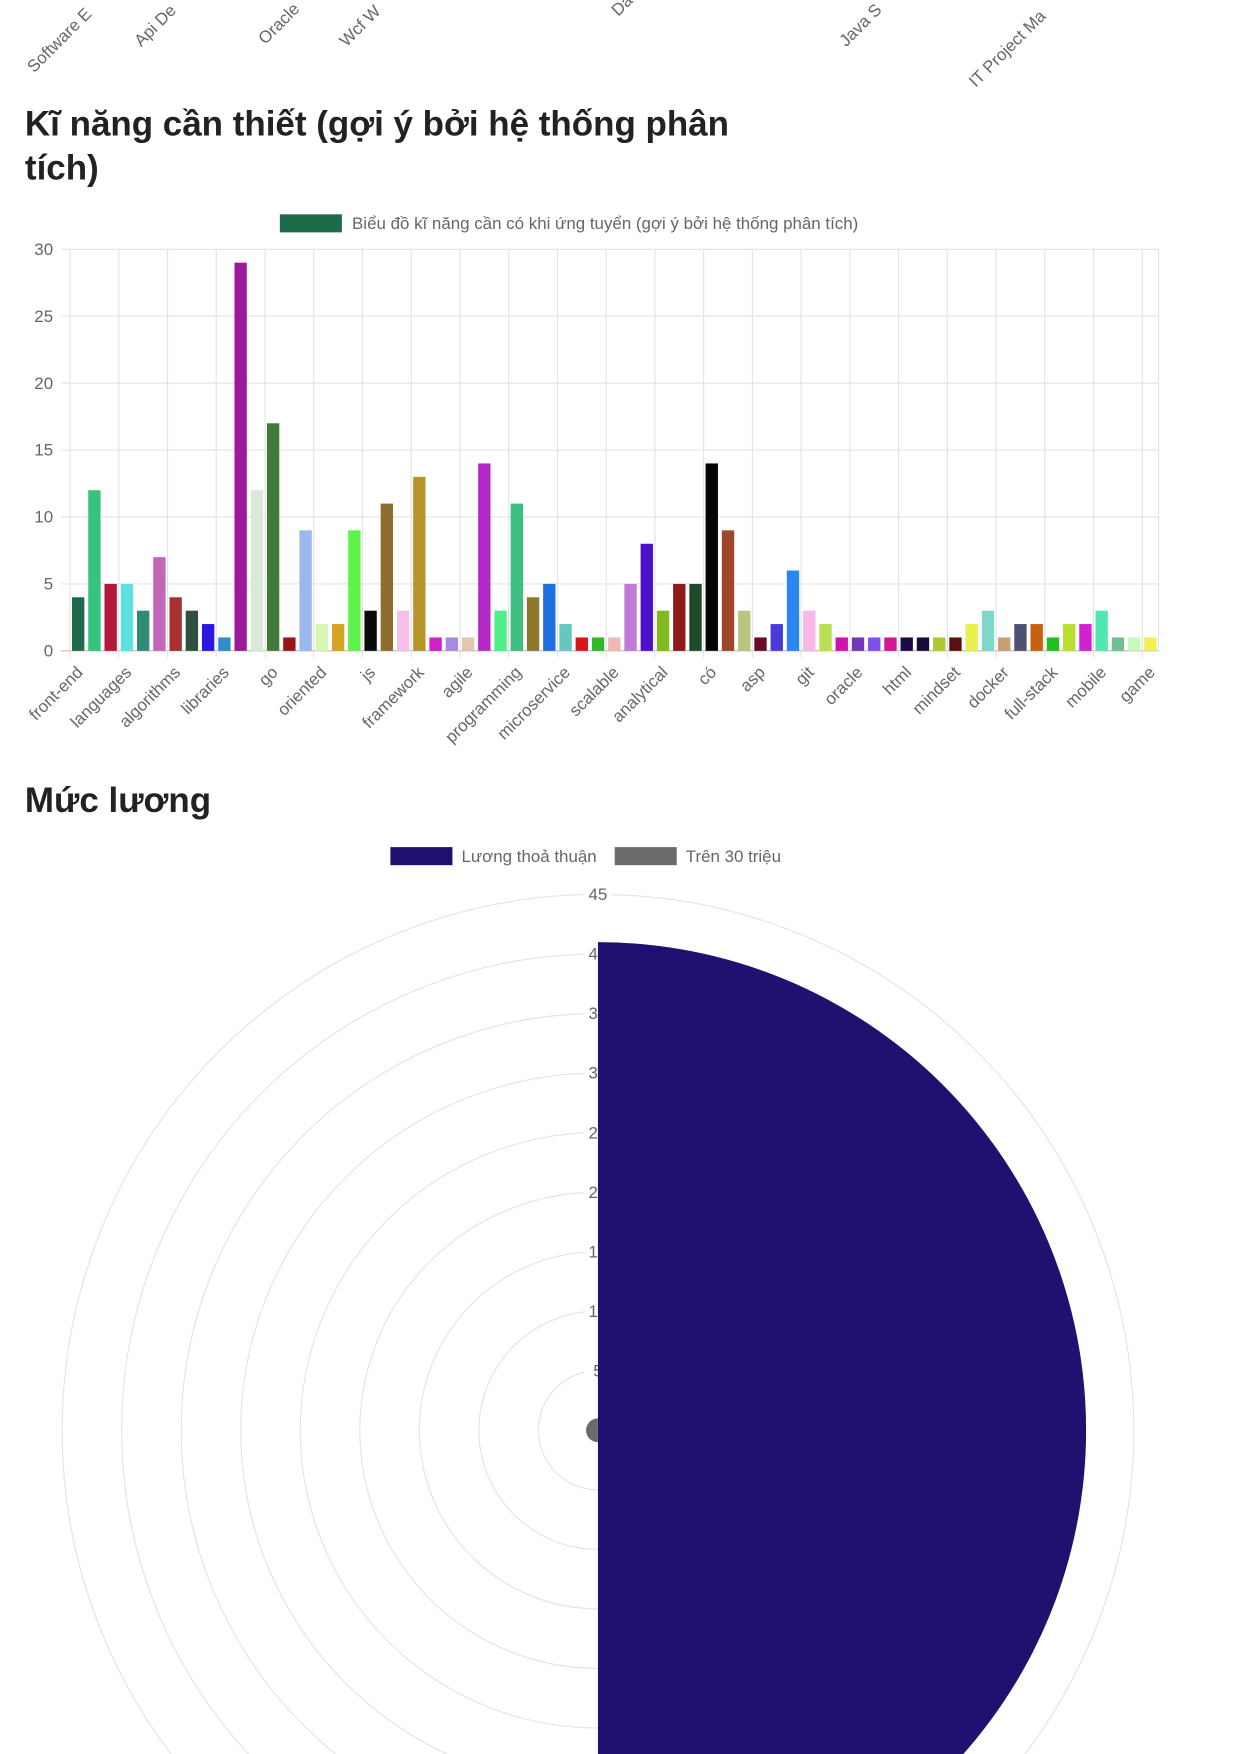 This screenshot has height=1754, width=1241. Describe the element at coordinates (1137, 684) in the screenshot. I see `x-tick-label: game` at that location.